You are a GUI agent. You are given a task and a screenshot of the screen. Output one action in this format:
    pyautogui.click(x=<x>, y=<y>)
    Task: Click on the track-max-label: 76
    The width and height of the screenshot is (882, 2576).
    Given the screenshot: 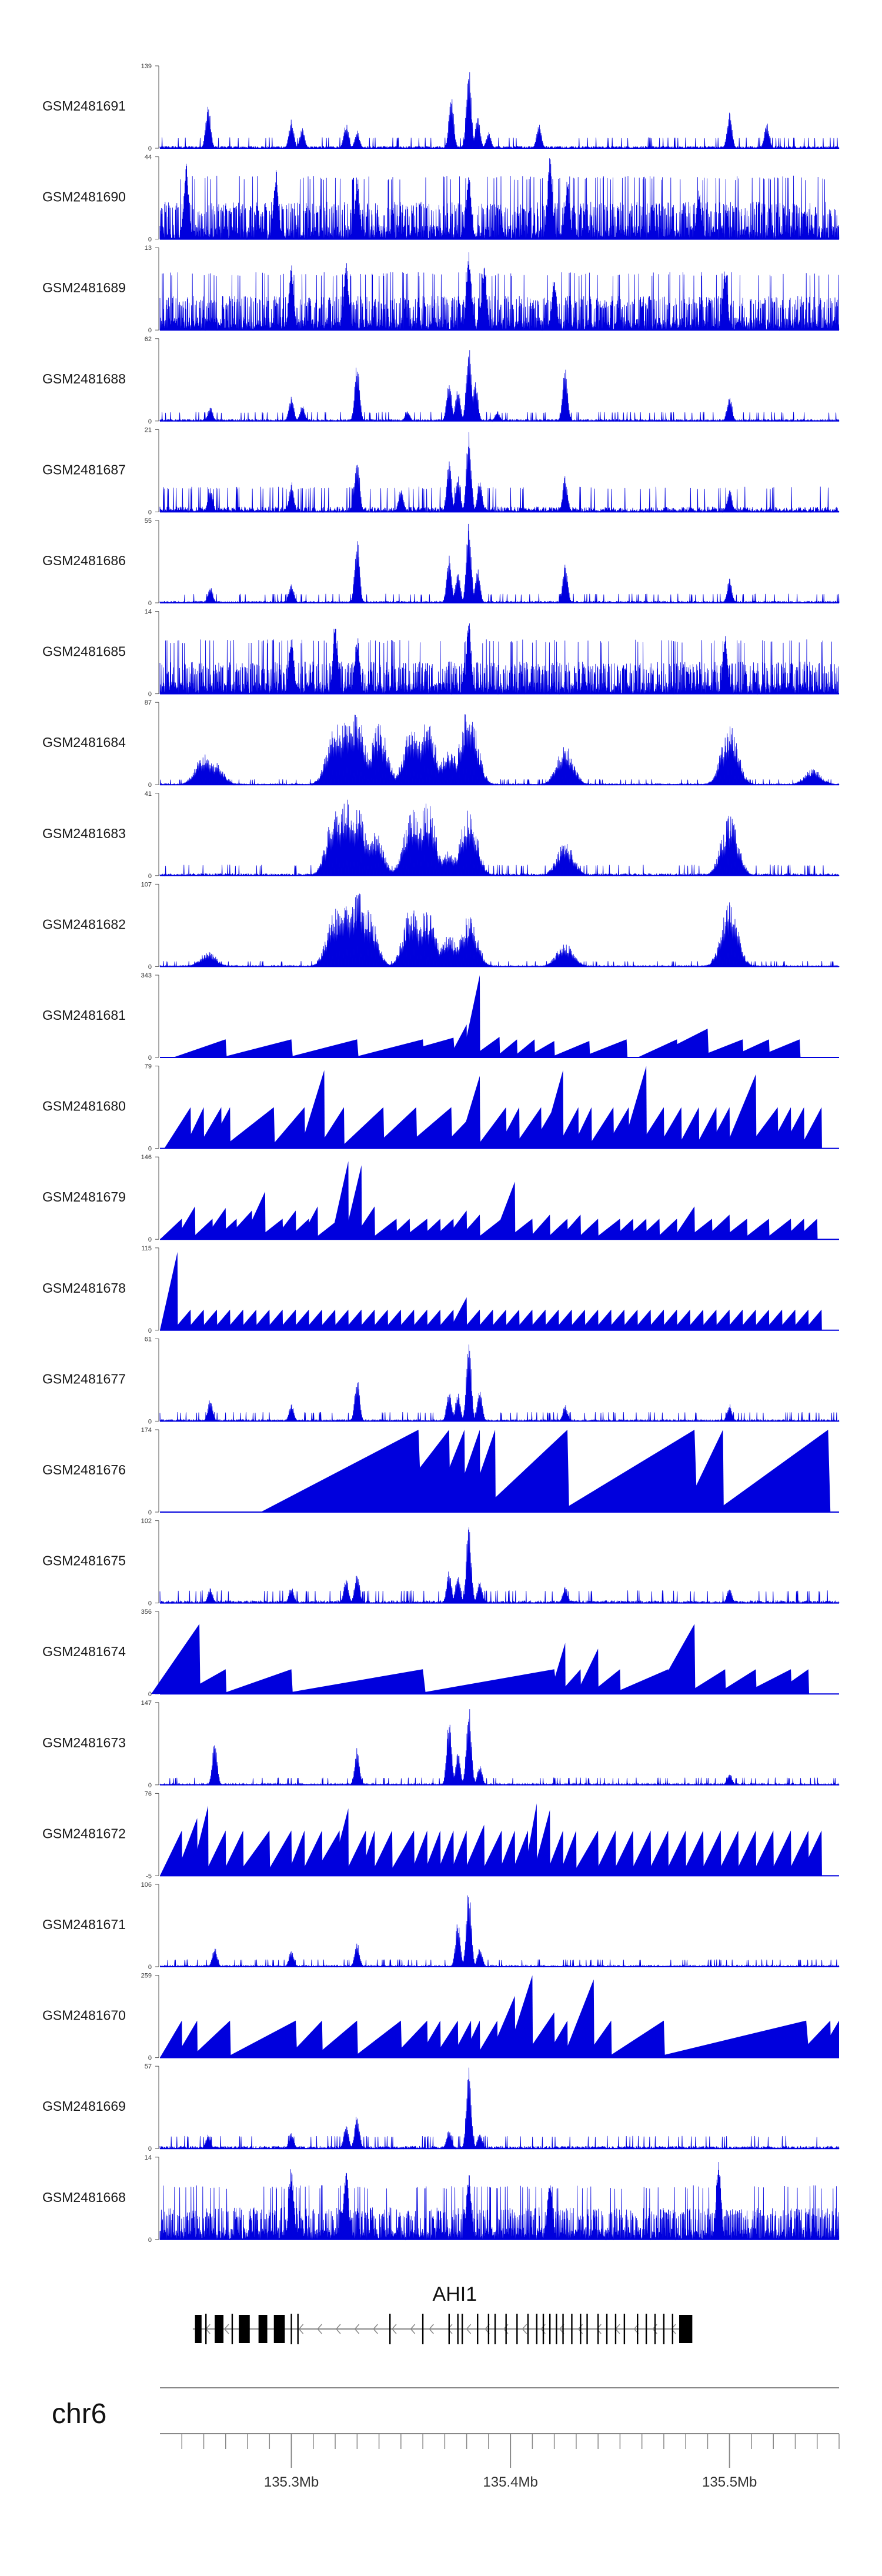 What is the action you would take?
    pyautogui.click(x=148, y=1793)
    